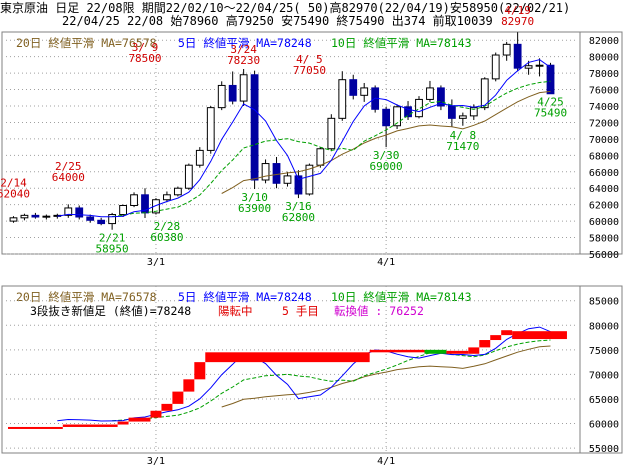  I want to click on annotation-date: 2/21, so click(112, 238).